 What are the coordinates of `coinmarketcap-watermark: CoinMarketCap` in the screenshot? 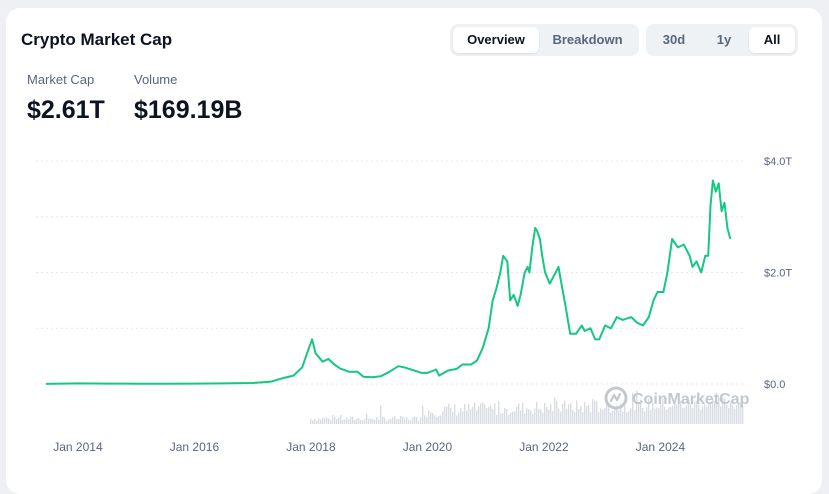 It's located at (677, 398).